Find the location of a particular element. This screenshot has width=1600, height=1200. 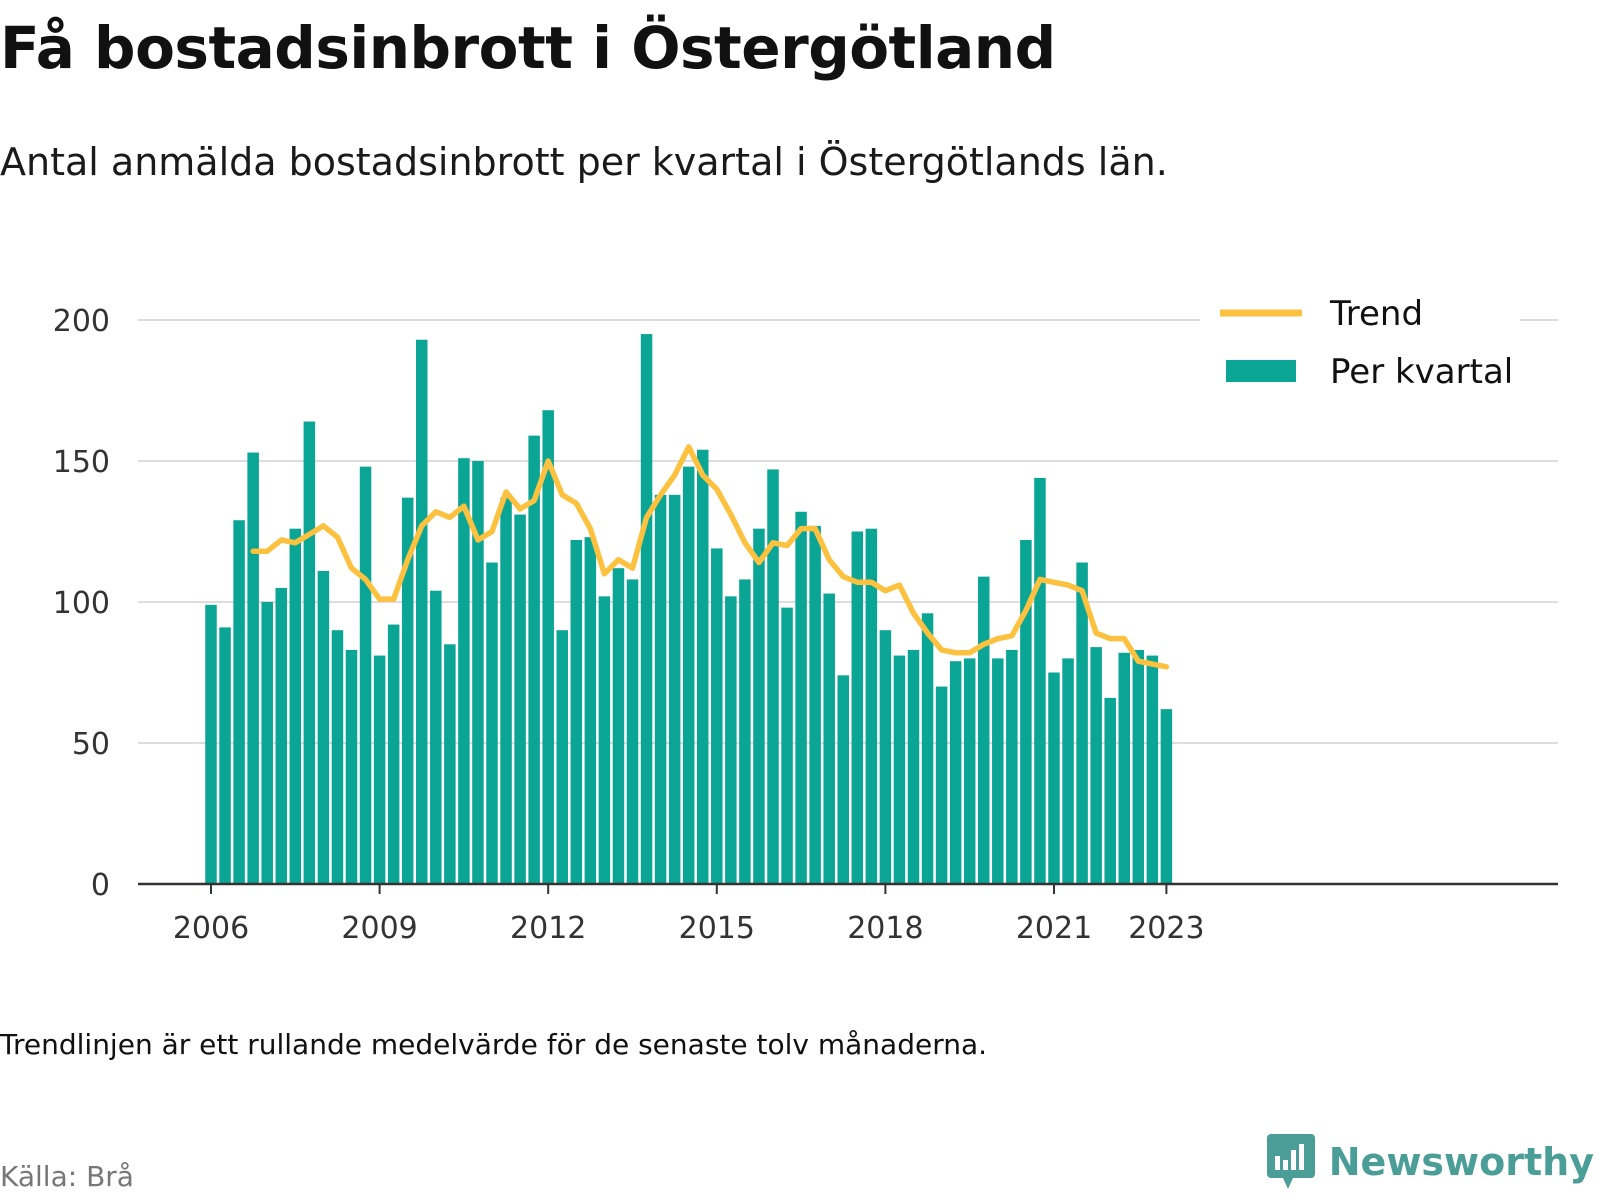

x-tick-label: 2012 is located at coordinates (548, 928).